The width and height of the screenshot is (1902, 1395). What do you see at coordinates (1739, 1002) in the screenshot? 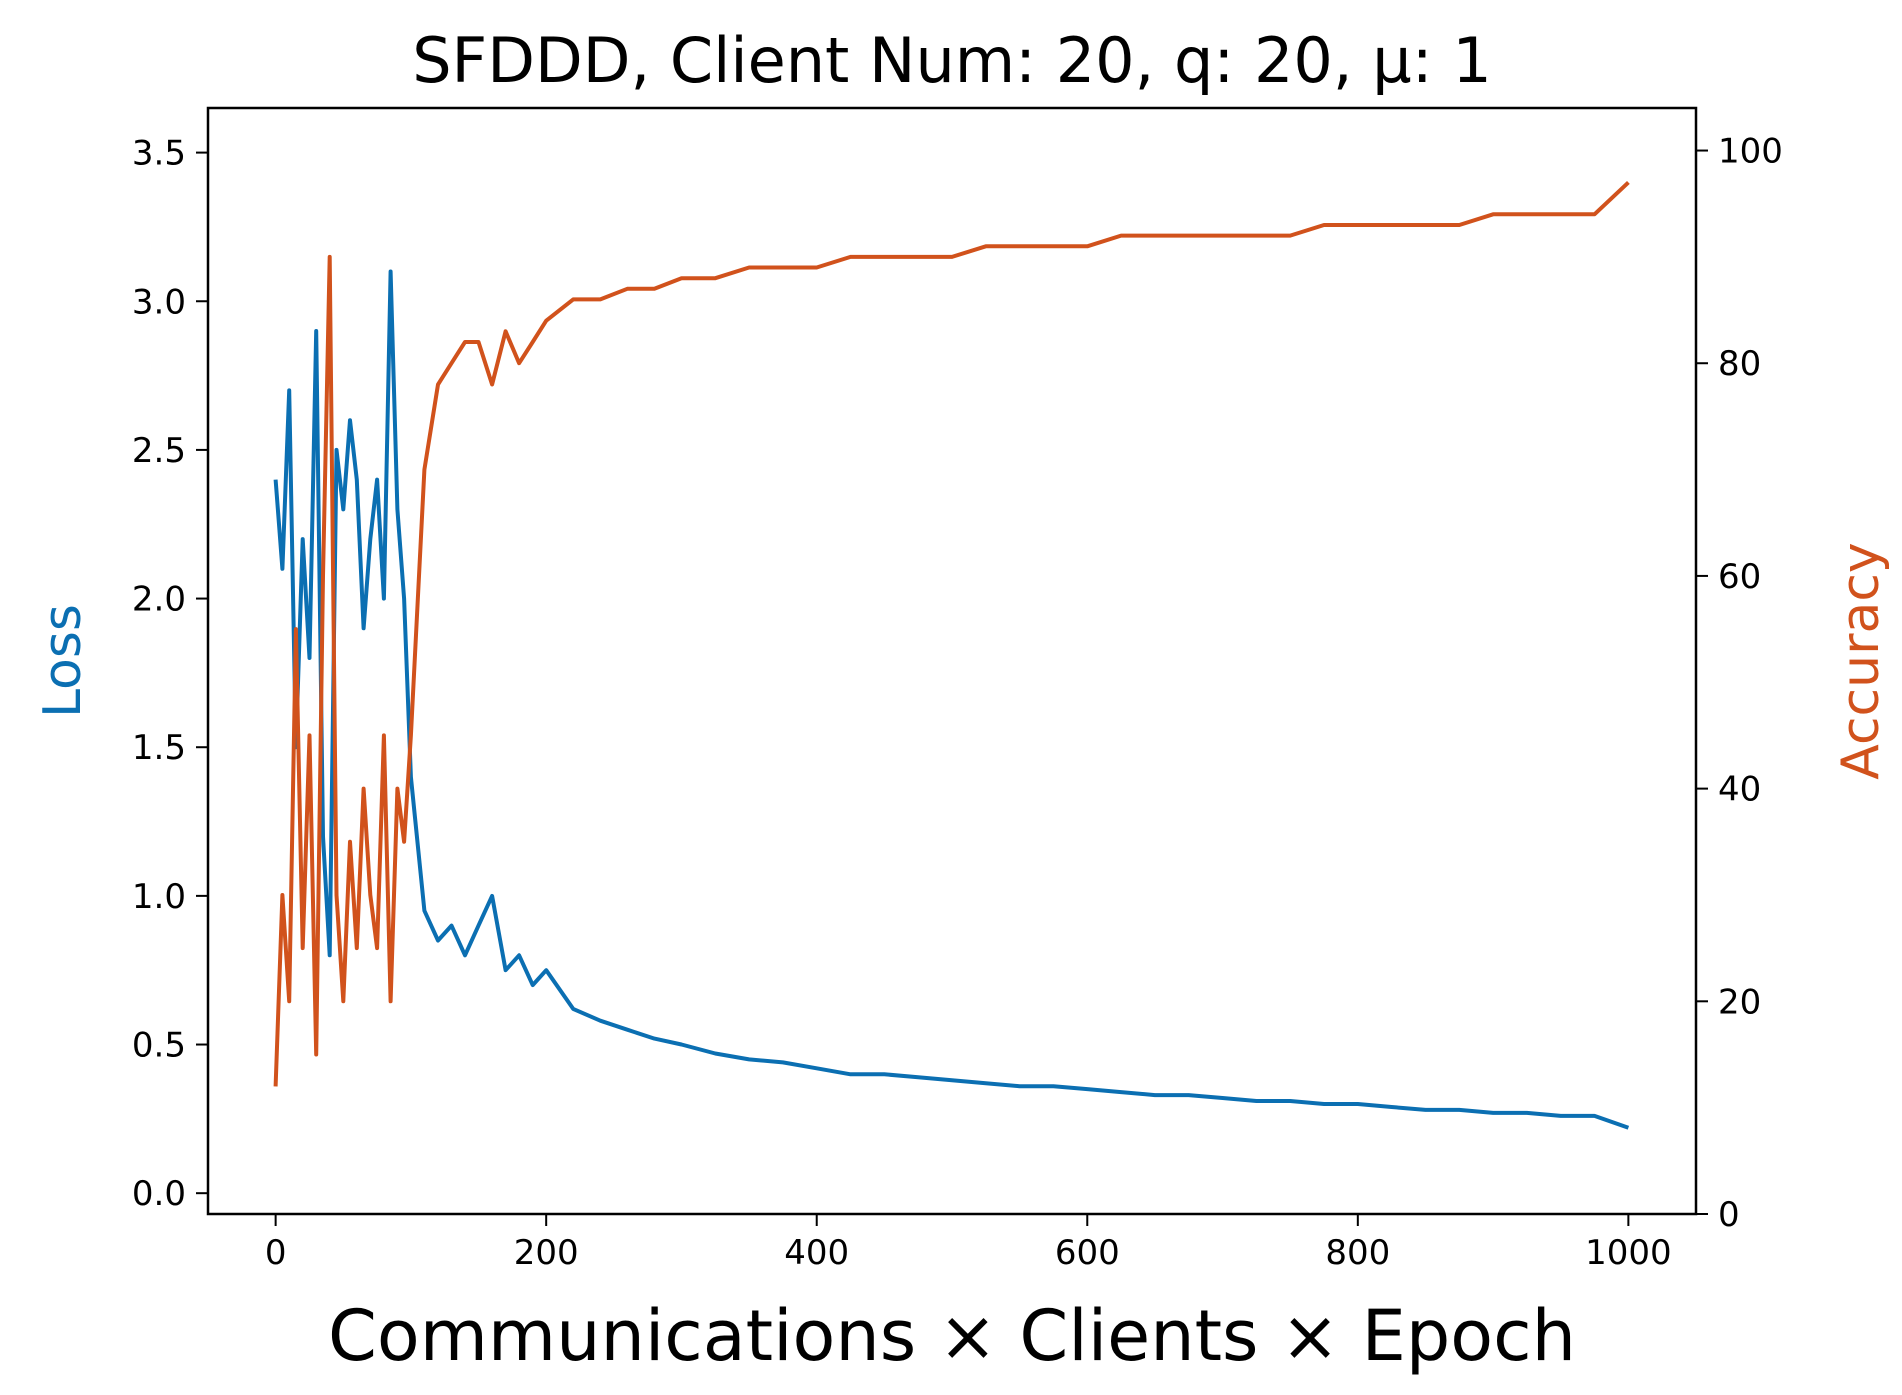
I see `y-right-tick-label: 20` at bounding box center [1739, 1002].